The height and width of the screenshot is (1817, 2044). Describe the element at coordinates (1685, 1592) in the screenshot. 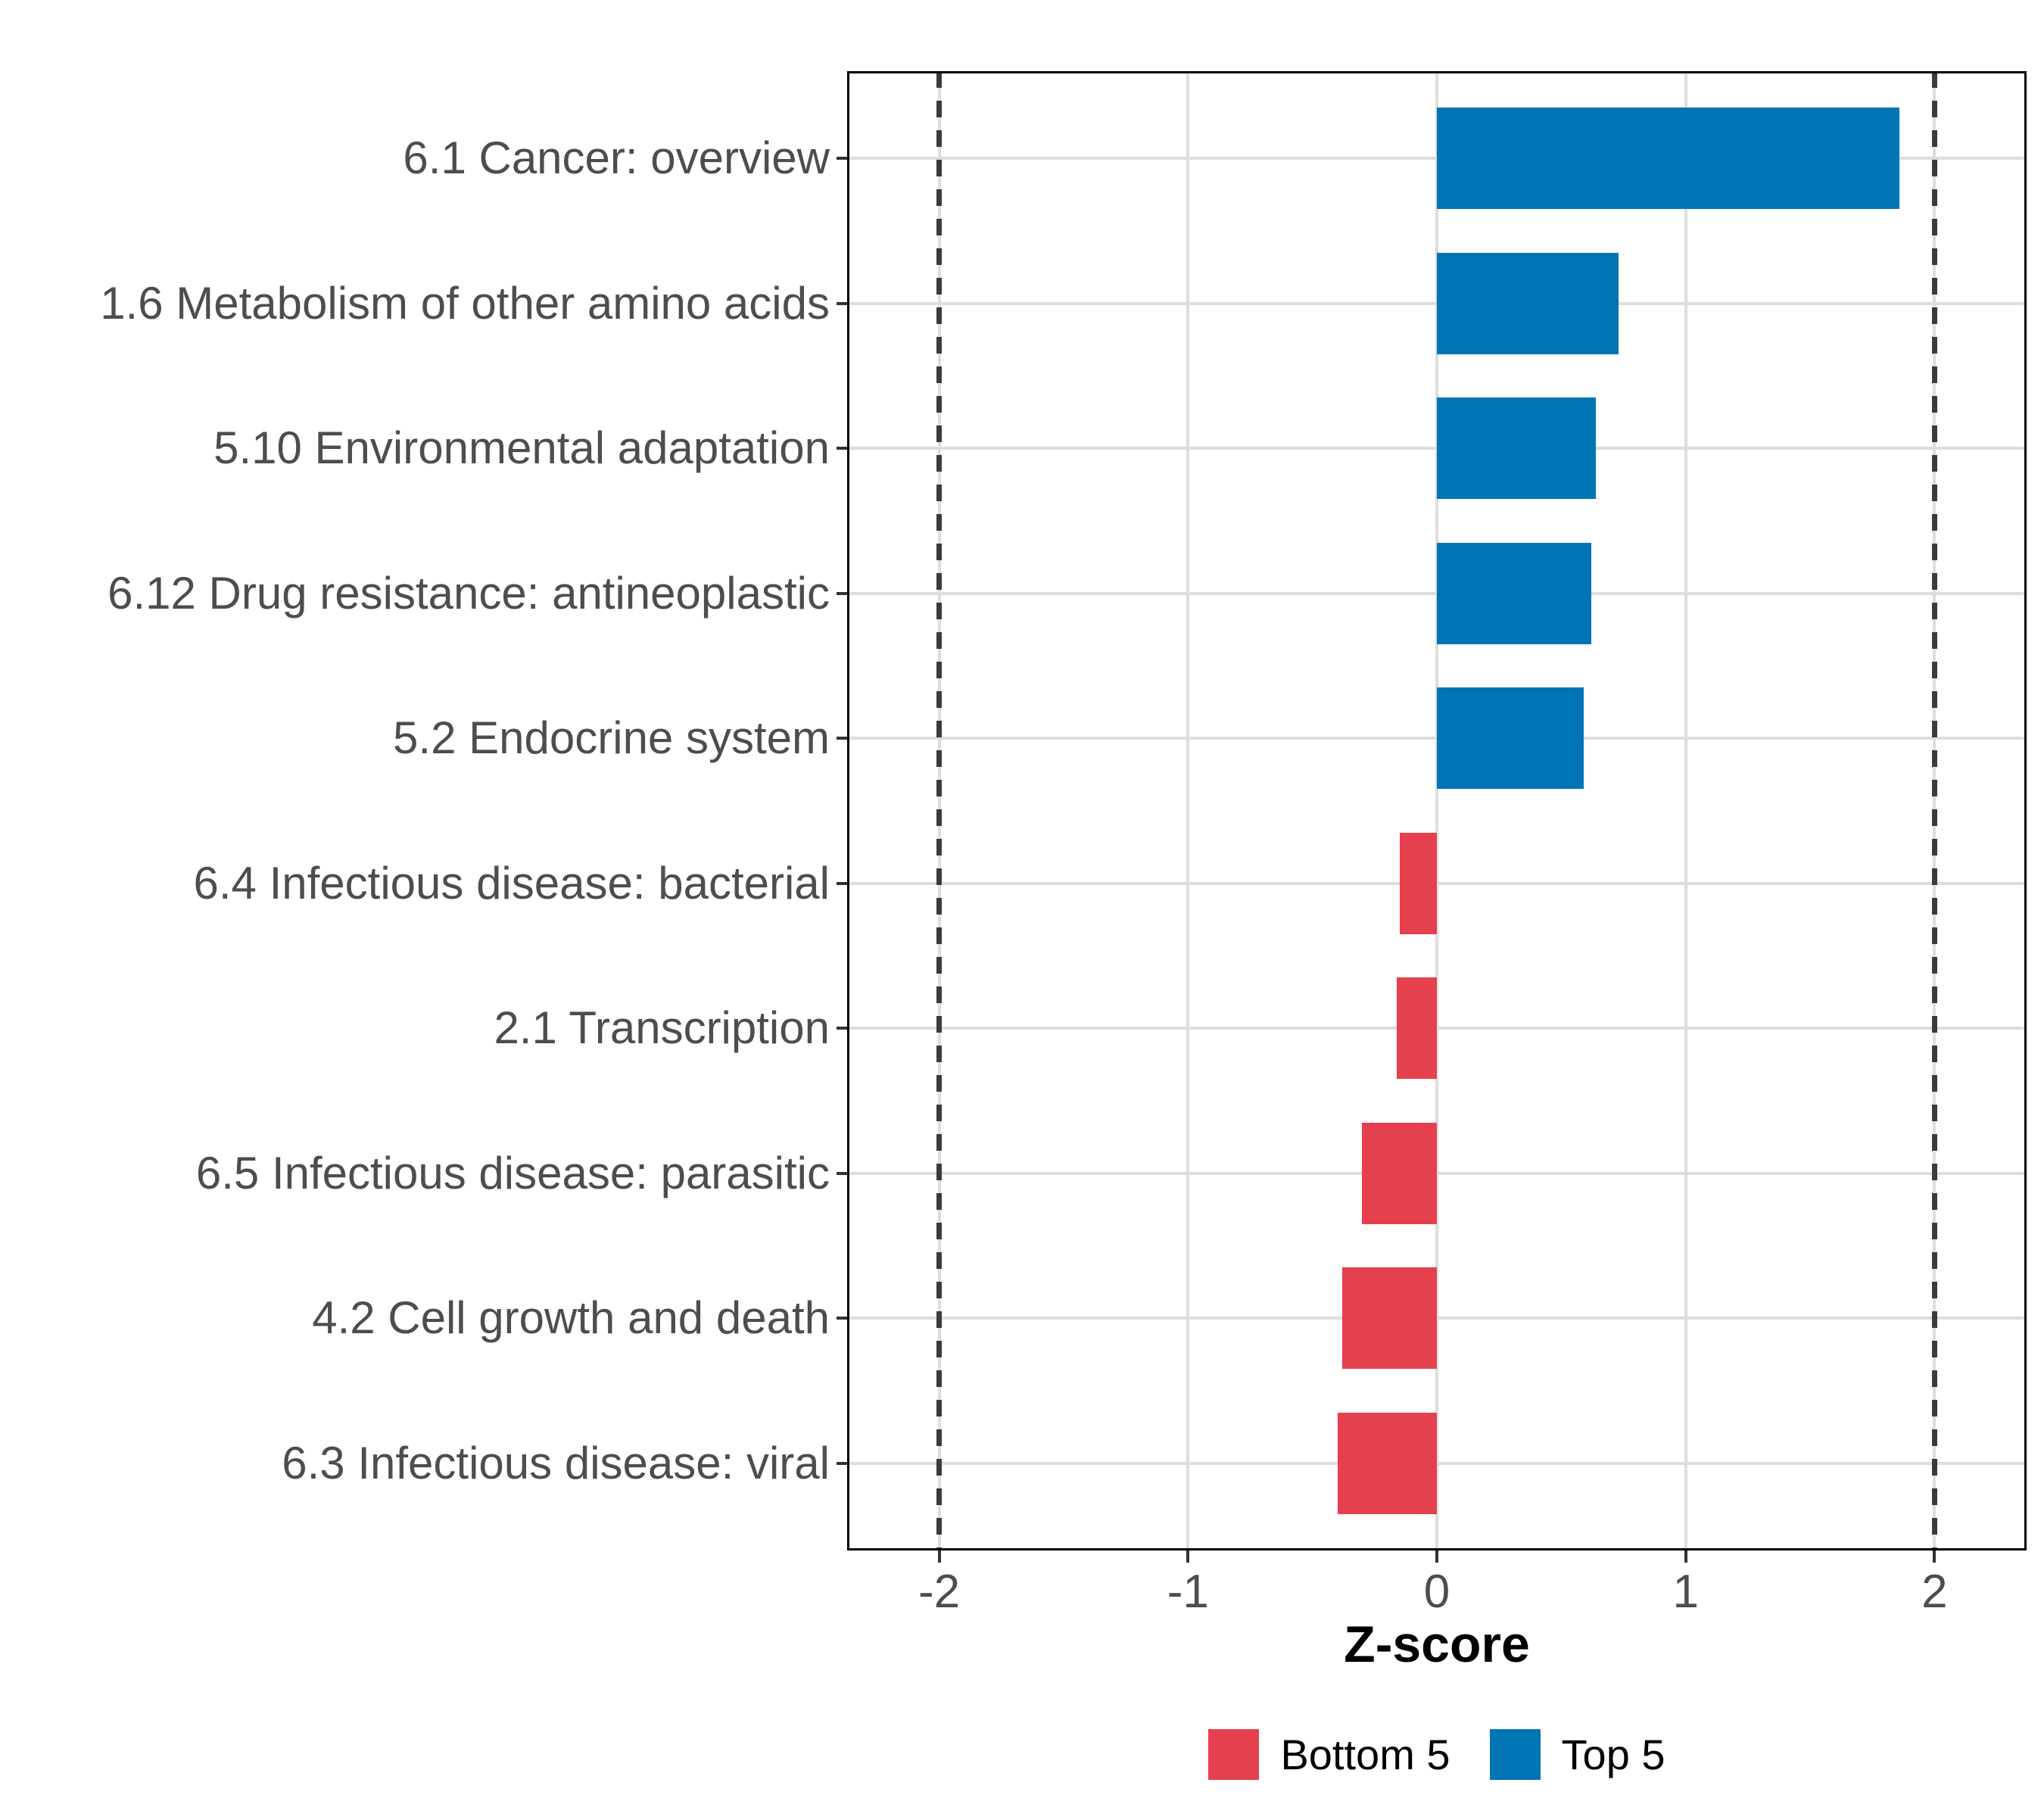

I see `x-tick-label: 1` at that location.